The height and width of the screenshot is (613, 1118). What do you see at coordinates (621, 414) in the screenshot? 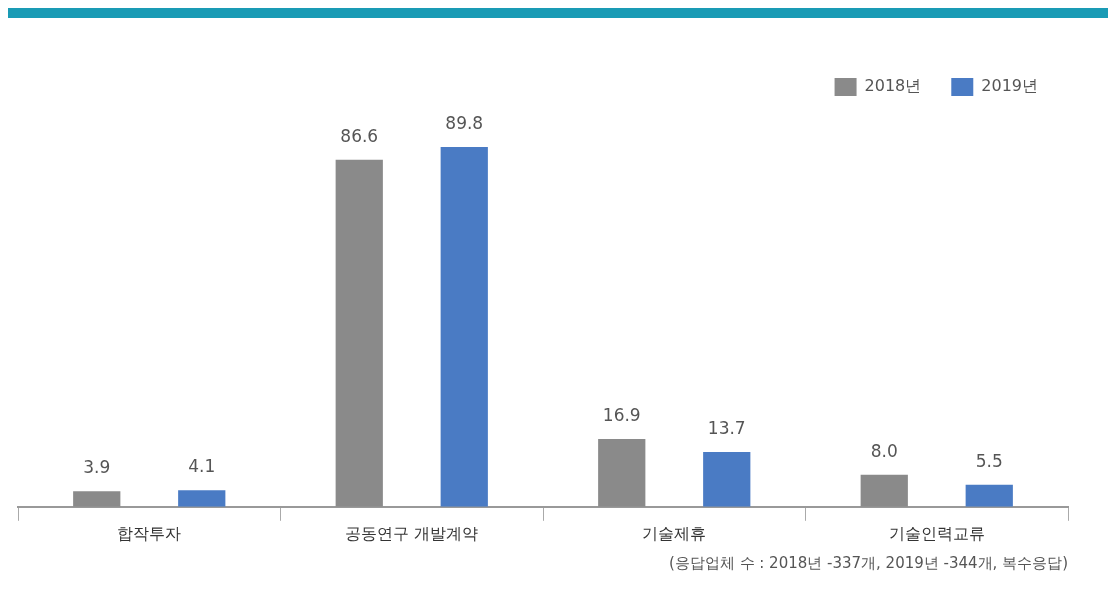
I see `data-label: 16.9` at bounding box center [621, 414].